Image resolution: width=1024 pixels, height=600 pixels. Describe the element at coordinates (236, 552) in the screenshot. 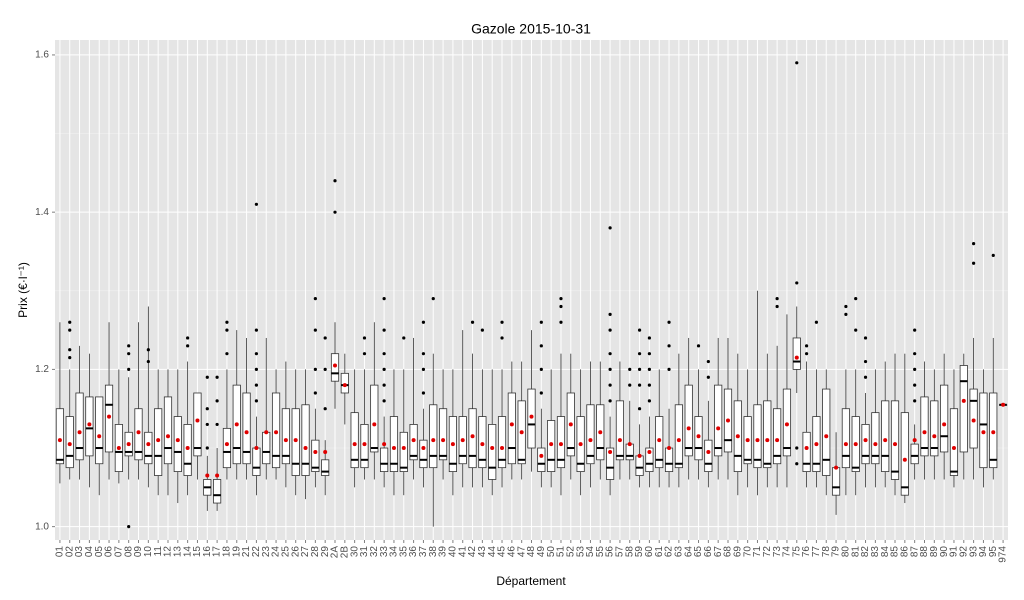

I see `x-tick-label: 19` at that location.